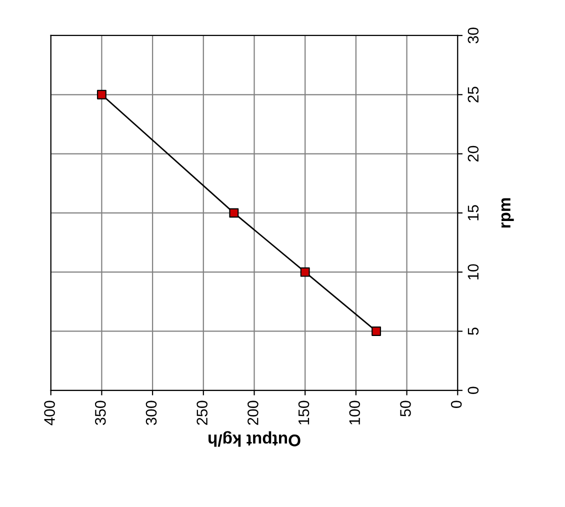  Describe the element at coordinates (473, 36) in the screenshot. I see `y-tick-label: 30` at that location.